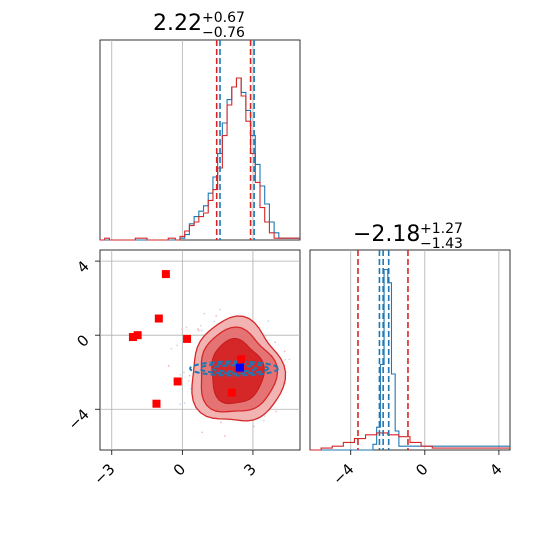  Describe the element at coordinates (78, 419) in the screenshot. I see `ytick-label-bl-2: −4` at that location.